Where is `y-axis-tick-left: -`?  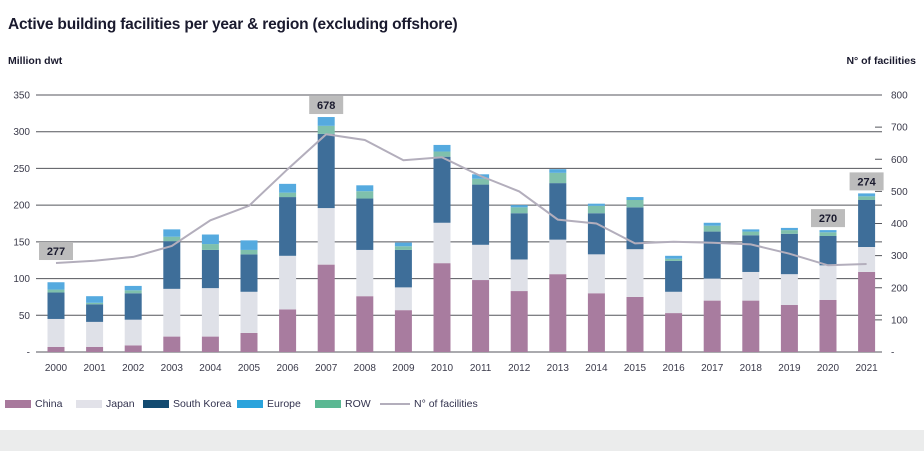
y-axis-tick-left: - is located at coordinates (28, 353).